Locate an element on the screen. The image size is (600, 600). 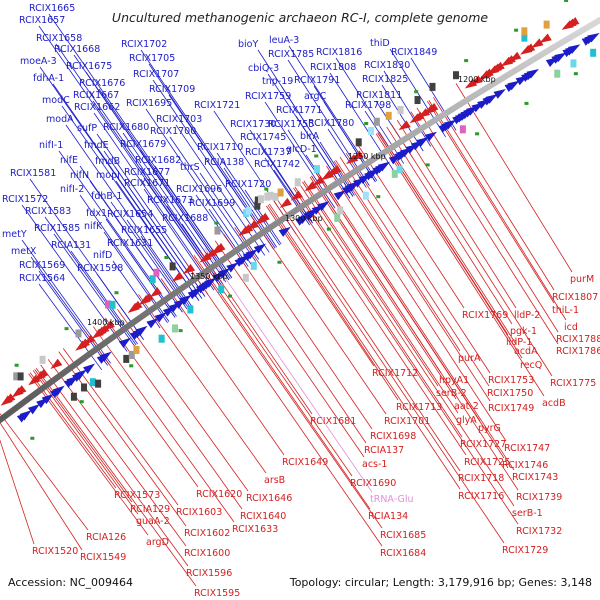
gene-label: RCIX1569 is located at coordinates (42, 265).